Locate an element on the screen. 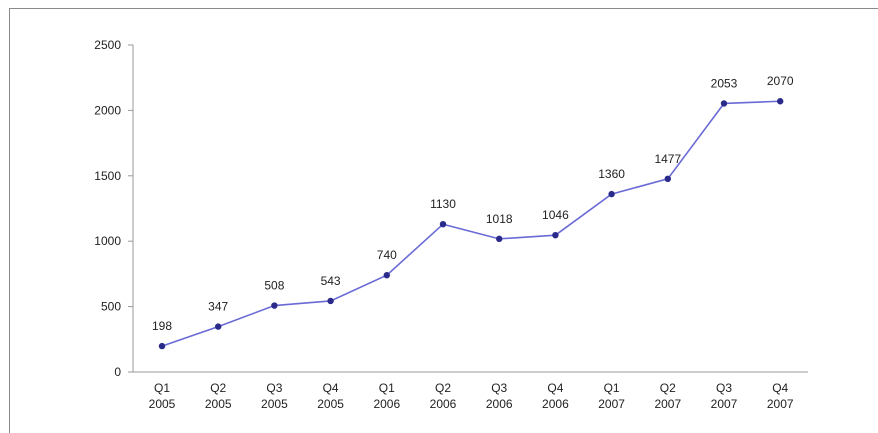 The height and width of the screenshot is (433, 878). x-tick-label: Q4 2006 is located at coordinates (555, 396).